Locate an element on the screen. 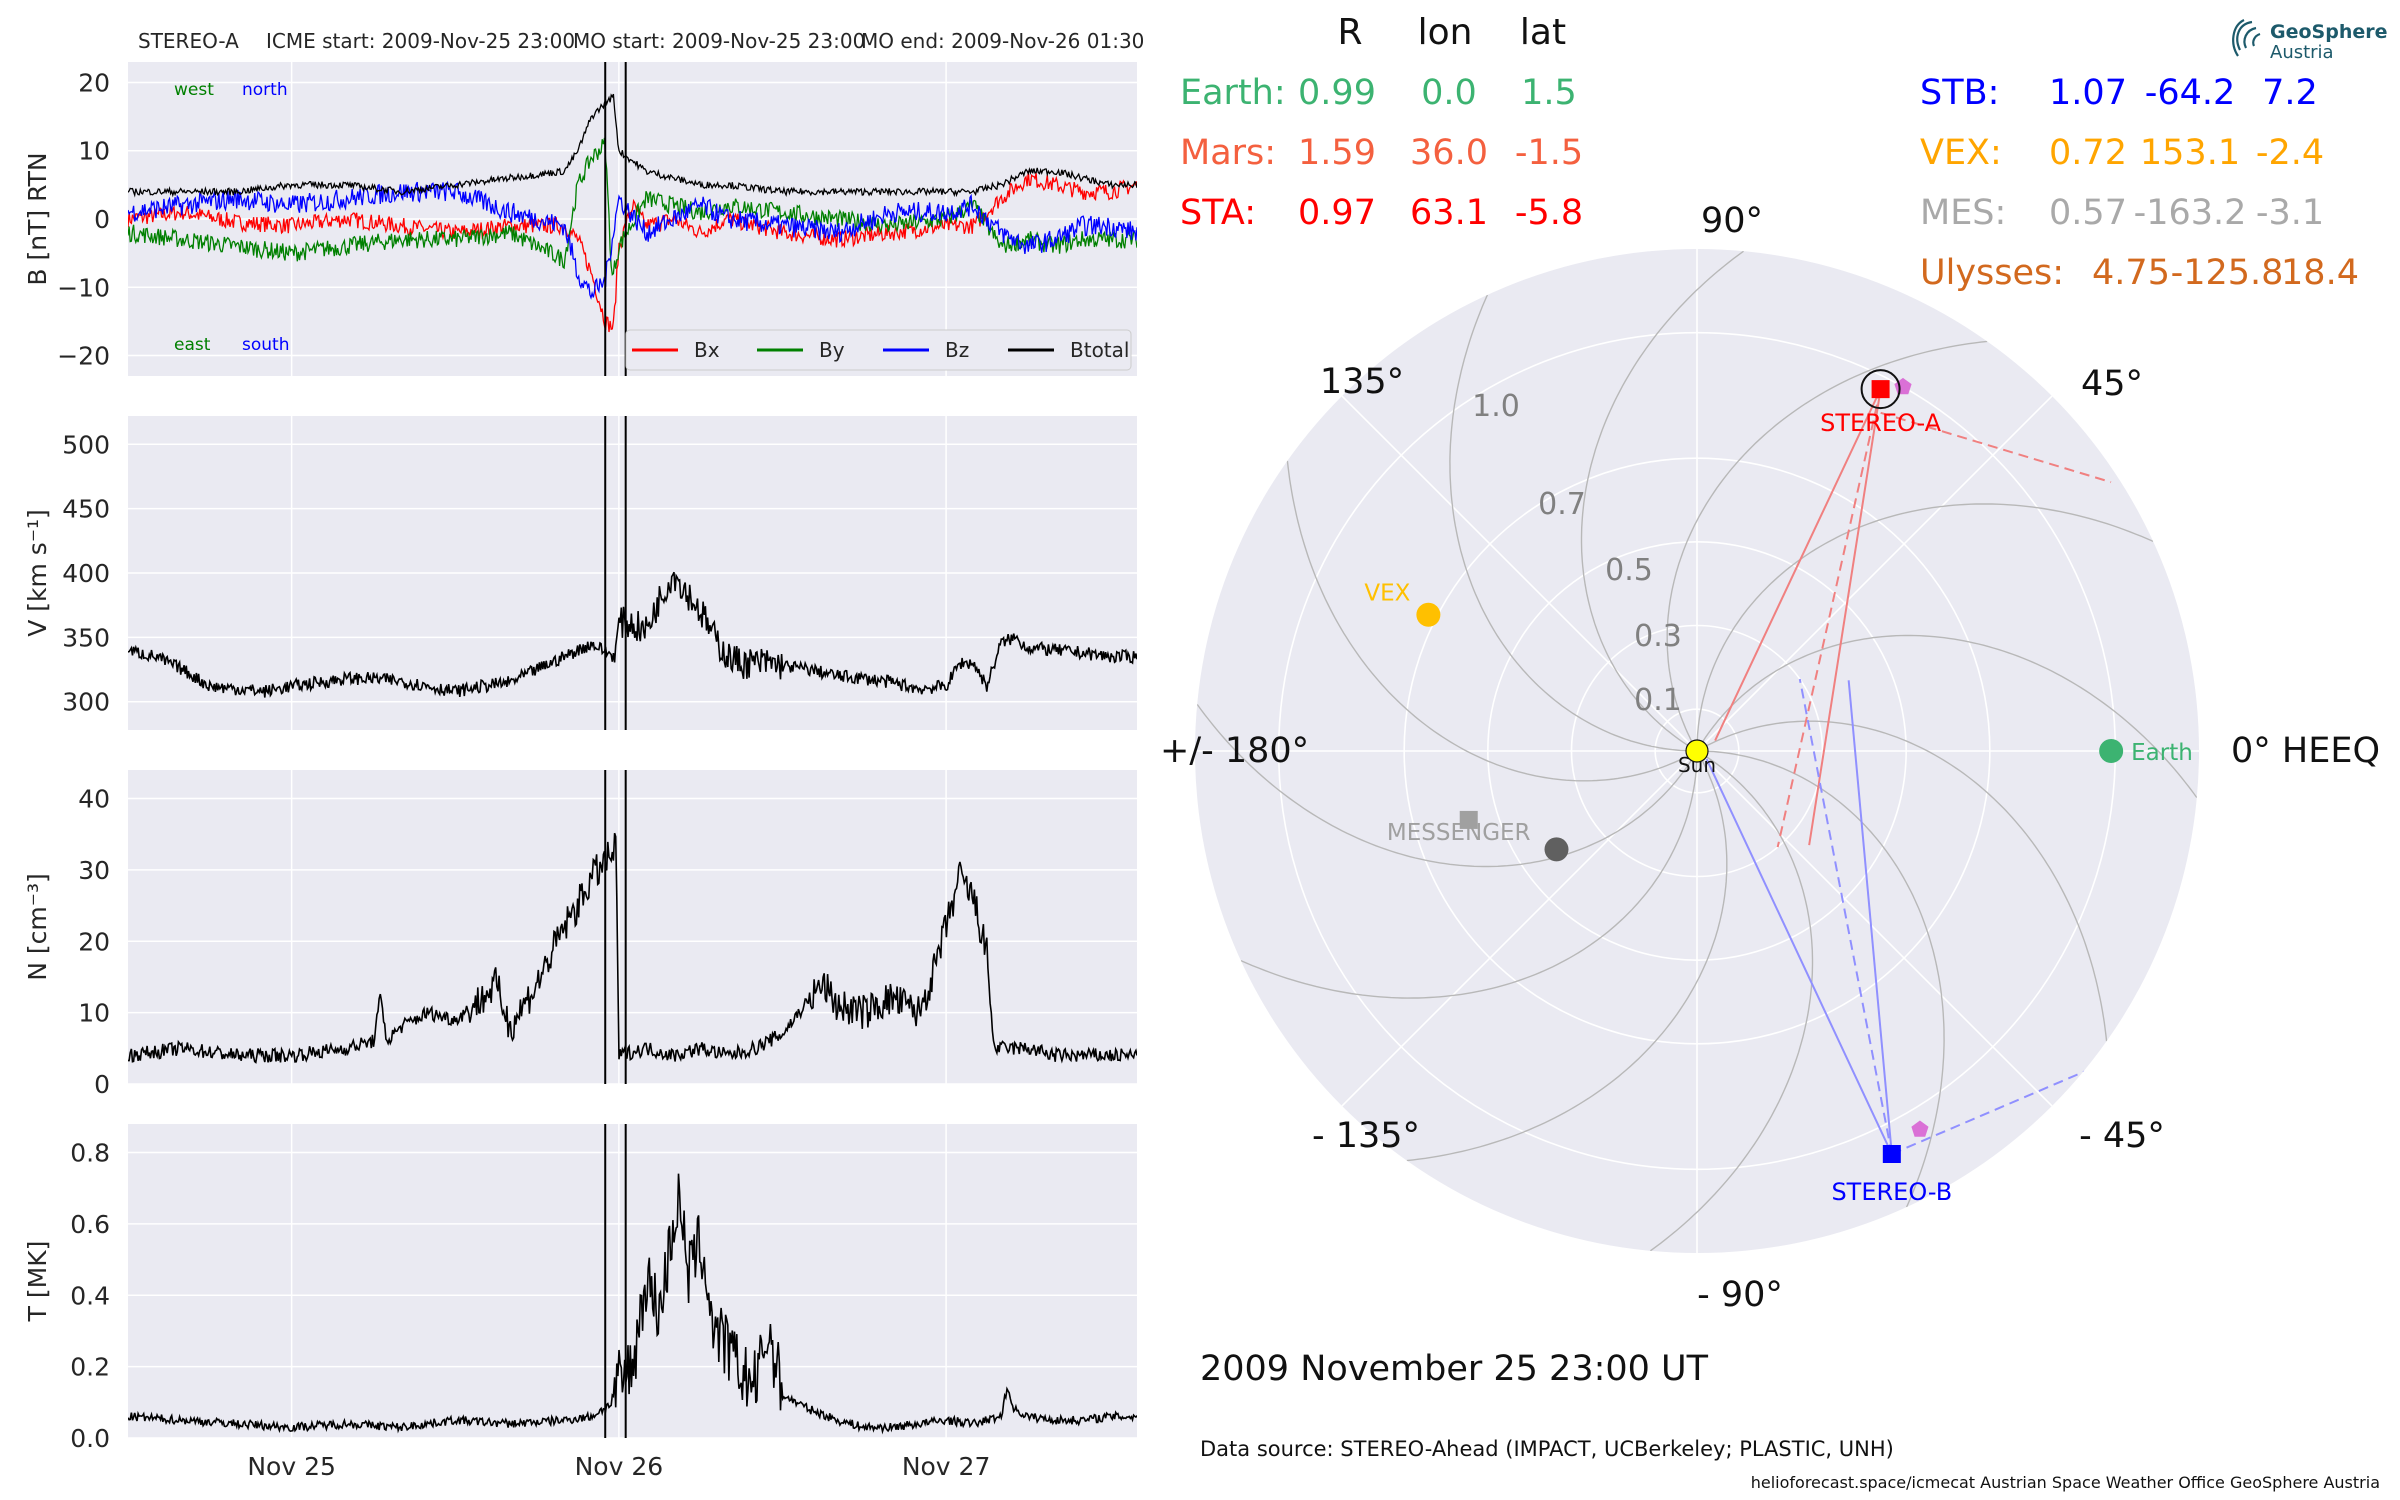  t-ytick-label: 0.4 is located at coordinates (90, 1295).